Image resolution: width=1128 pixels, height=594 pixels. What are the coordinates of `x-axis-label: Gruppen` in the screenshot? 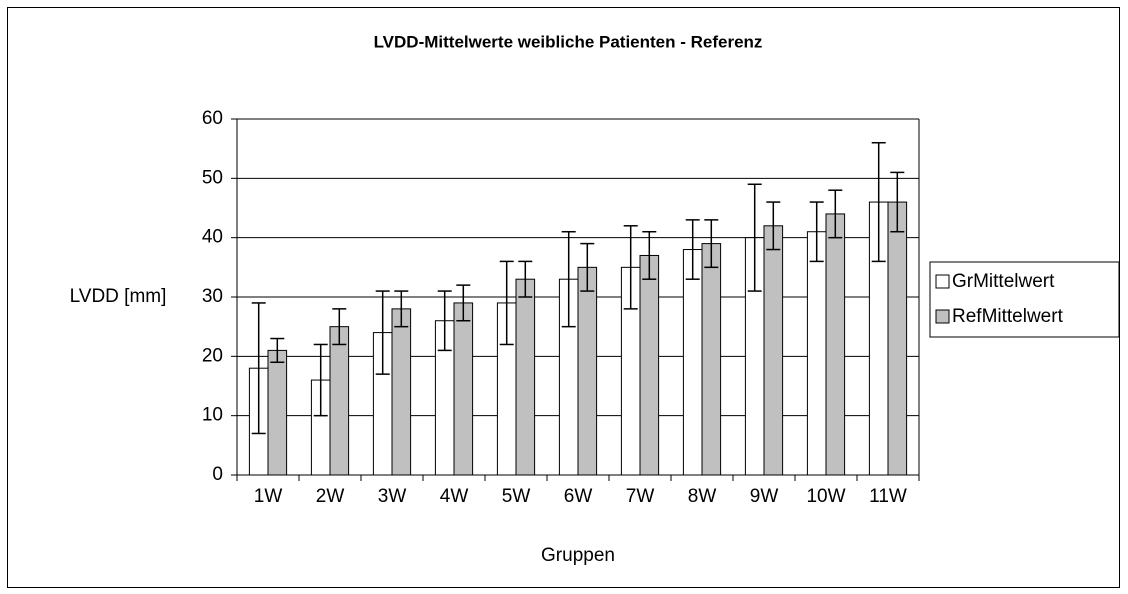 It's located at (578, 555).